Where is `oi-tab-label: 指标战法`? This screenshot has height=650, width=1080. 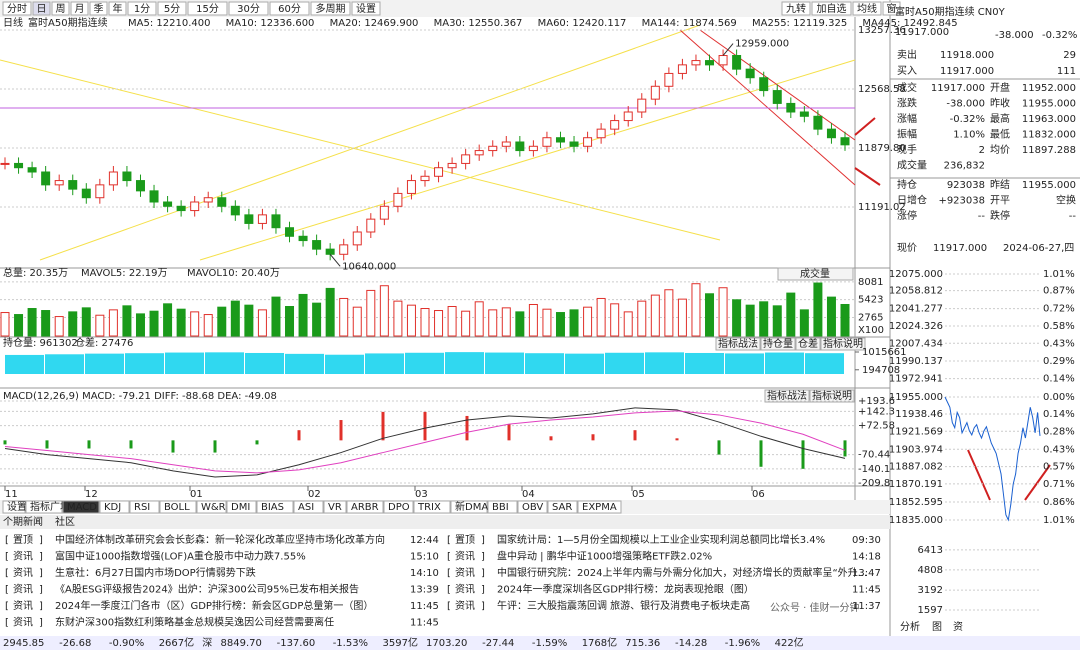 oi-tab-label: 指标战法 is located at coordinates (738, 343).